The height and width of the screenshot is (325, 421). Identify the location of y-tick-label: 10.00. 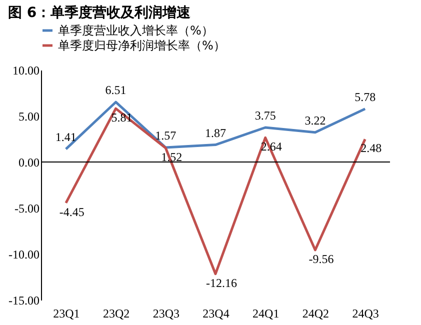
(26, 71).